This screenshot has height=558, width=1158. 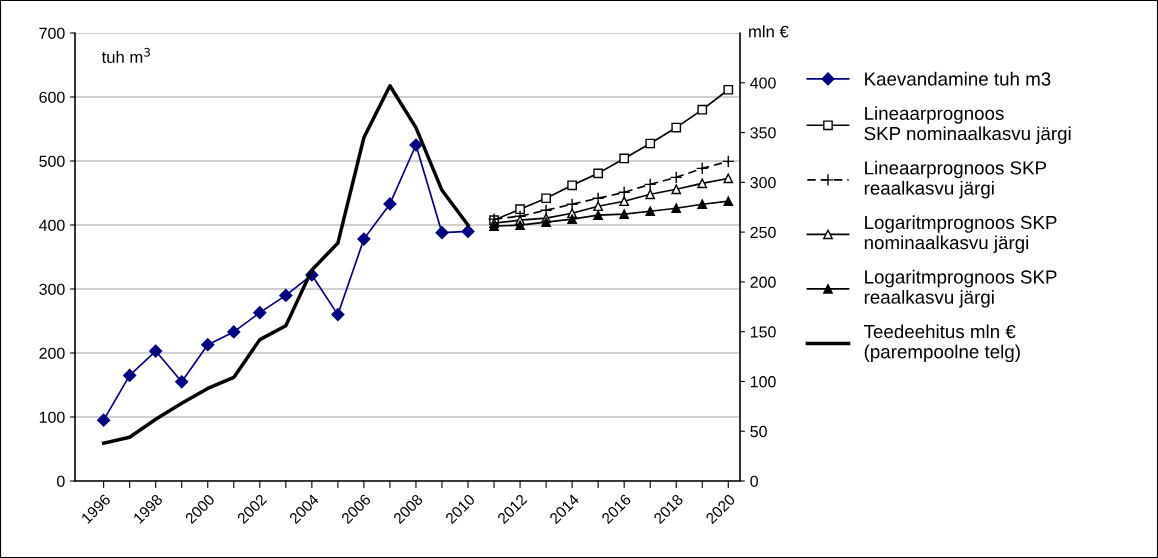 I want to click on y-tick-label: 200, so click(x=52, y=353).